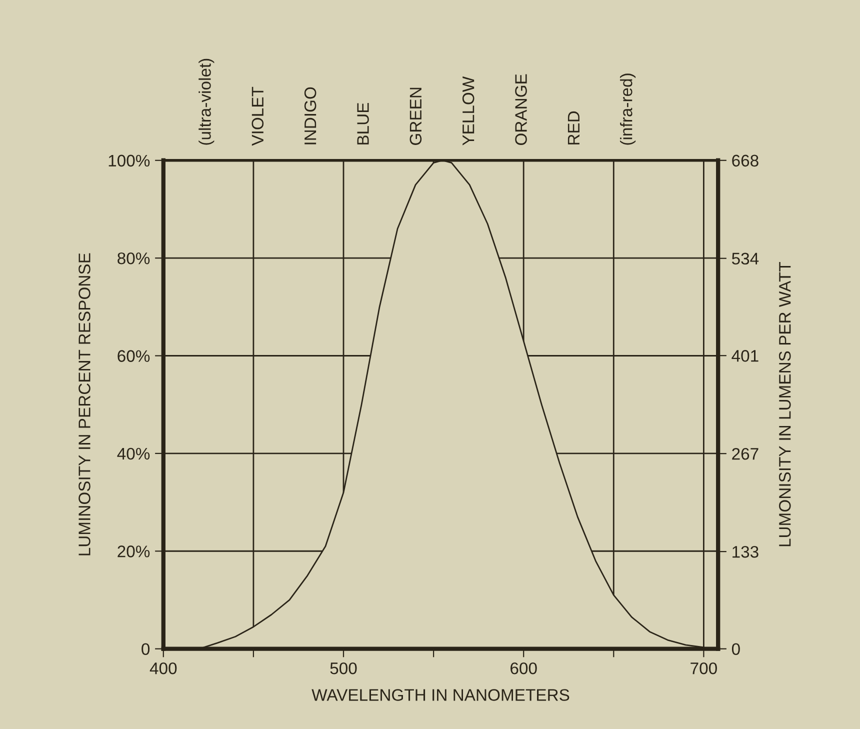  I want to click on text: ORANGE, so click(521, 110).